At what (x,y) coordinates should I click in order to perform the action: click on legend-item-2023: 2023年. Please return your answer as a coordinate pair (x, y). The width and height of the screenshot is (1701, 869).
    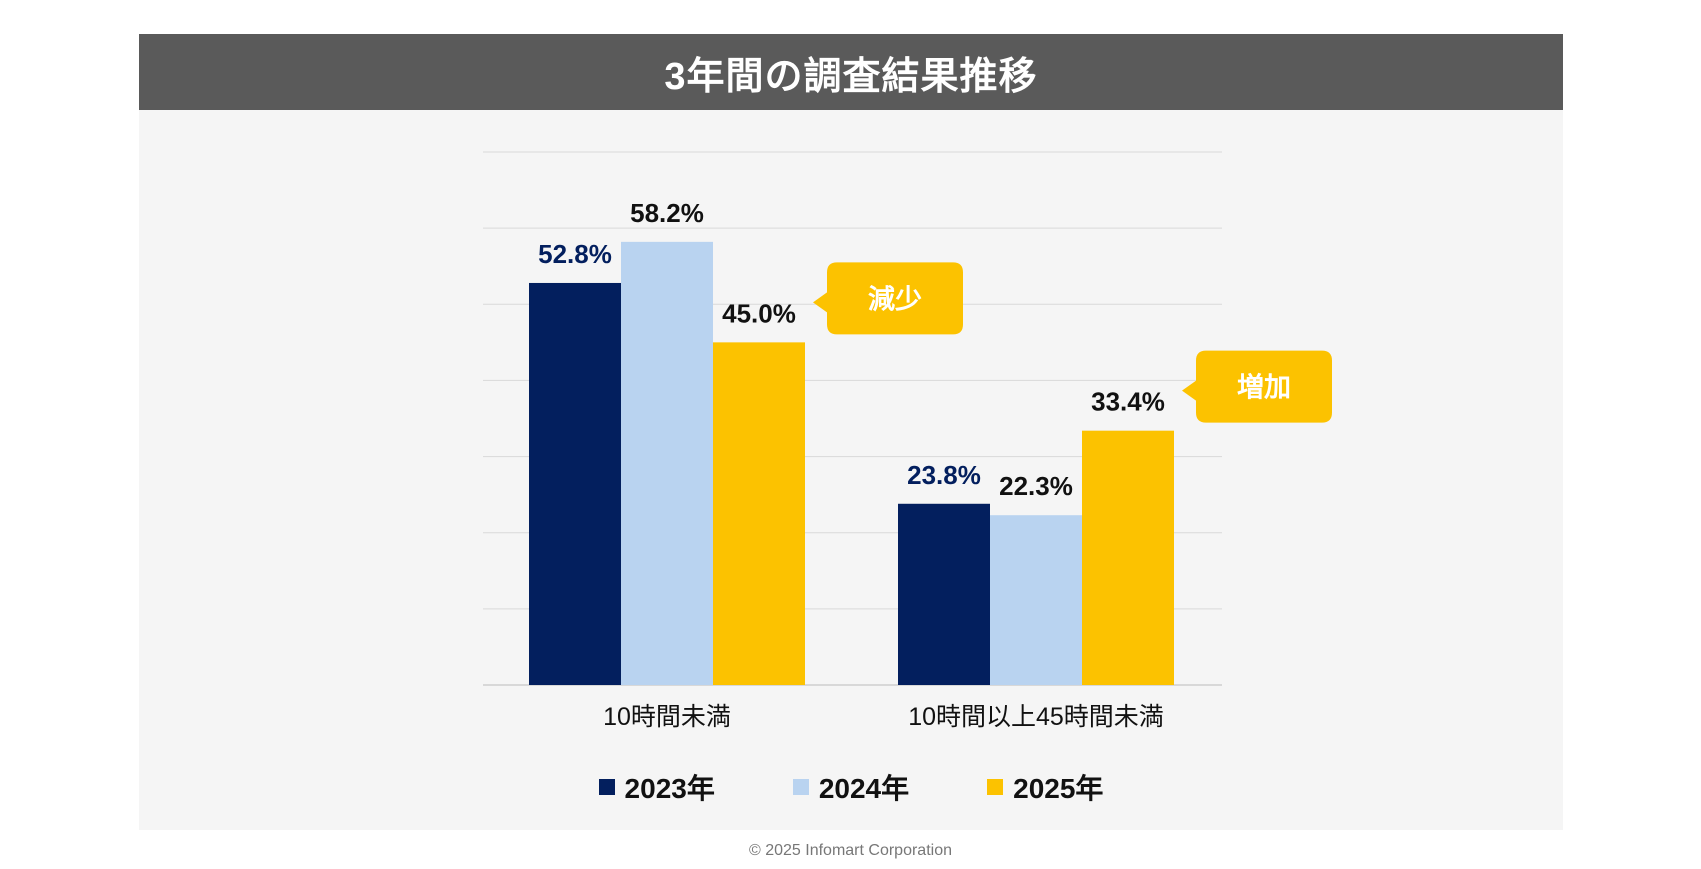
    Looking at the image, I should click on (656, 787).